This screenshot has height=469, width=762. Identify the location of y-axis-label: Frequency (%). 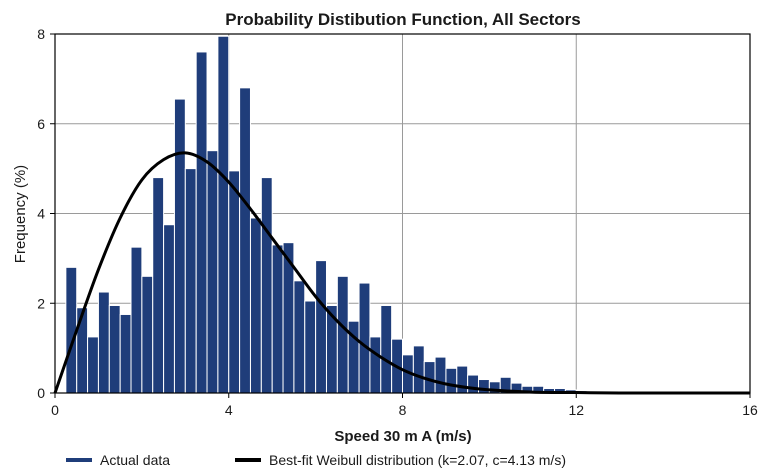
(20, 214).